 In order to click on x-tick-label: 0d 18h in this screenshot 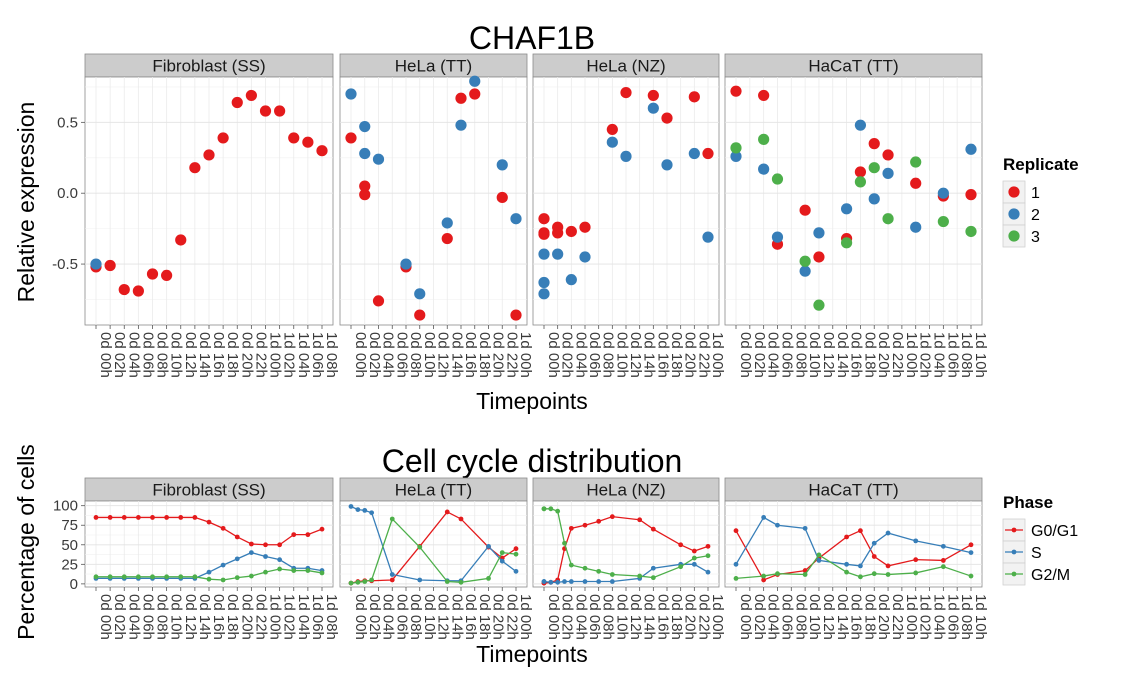, I will do `click(232, 617)`.